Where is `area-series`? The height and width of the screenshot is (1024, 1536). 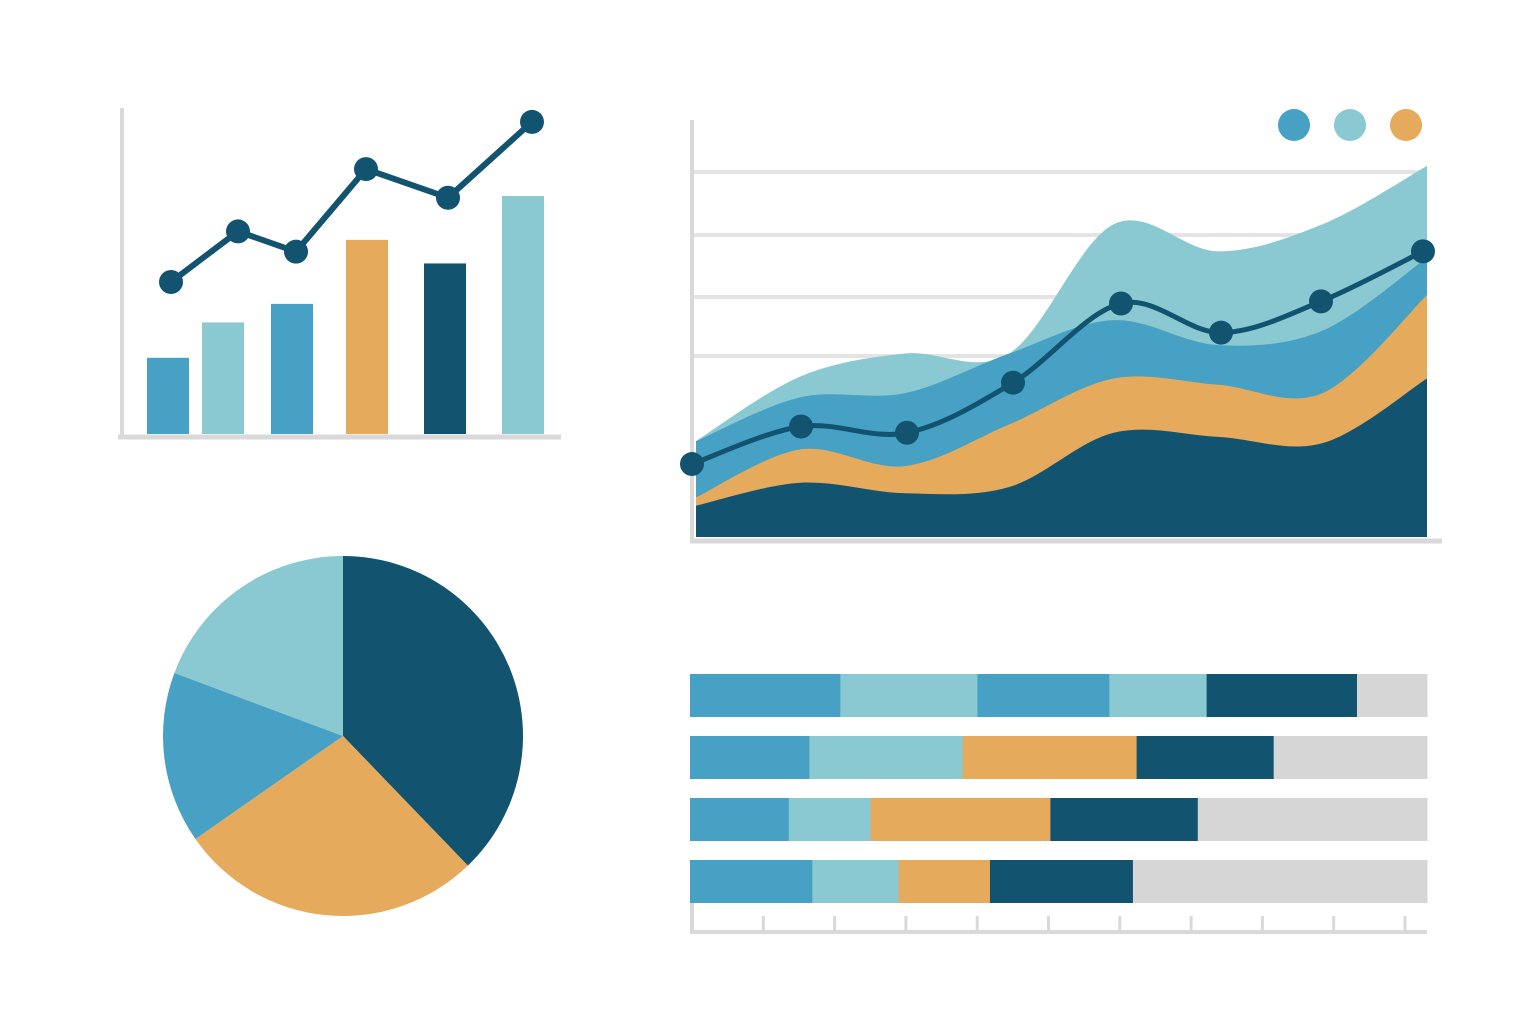
area-series is located at coordinates (1061, 457).